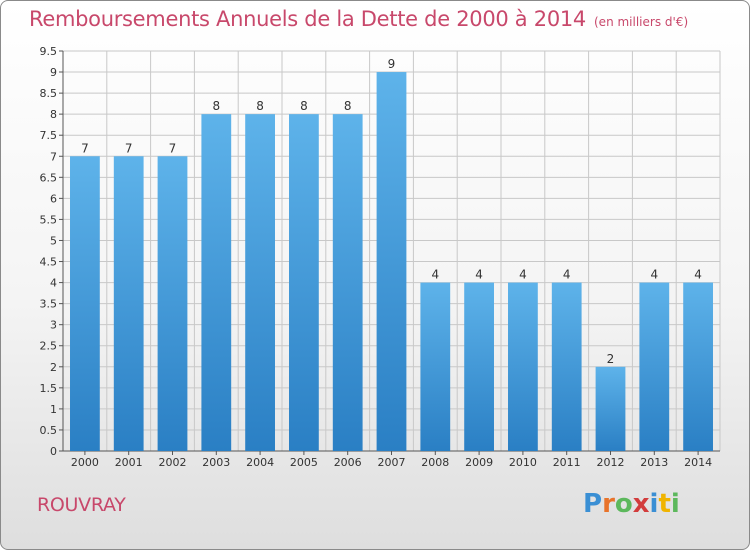  Describe the element at coordinates (85, 462) in the screenshot. I see `x-tick-label: 2000` at that location.